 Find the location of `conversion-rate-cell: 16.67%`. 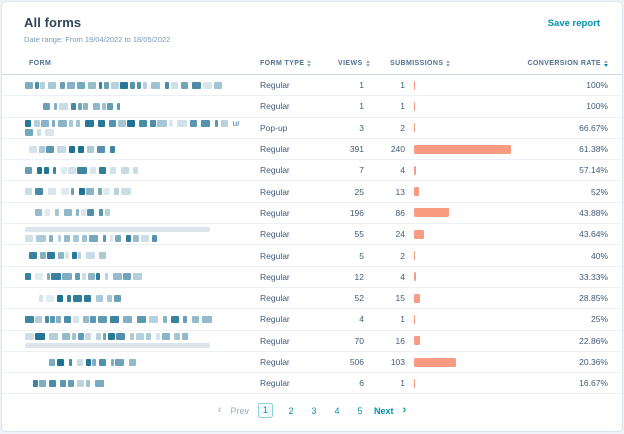

conversion-rate-cell: 16.67% is located at coordinates (593, 383).